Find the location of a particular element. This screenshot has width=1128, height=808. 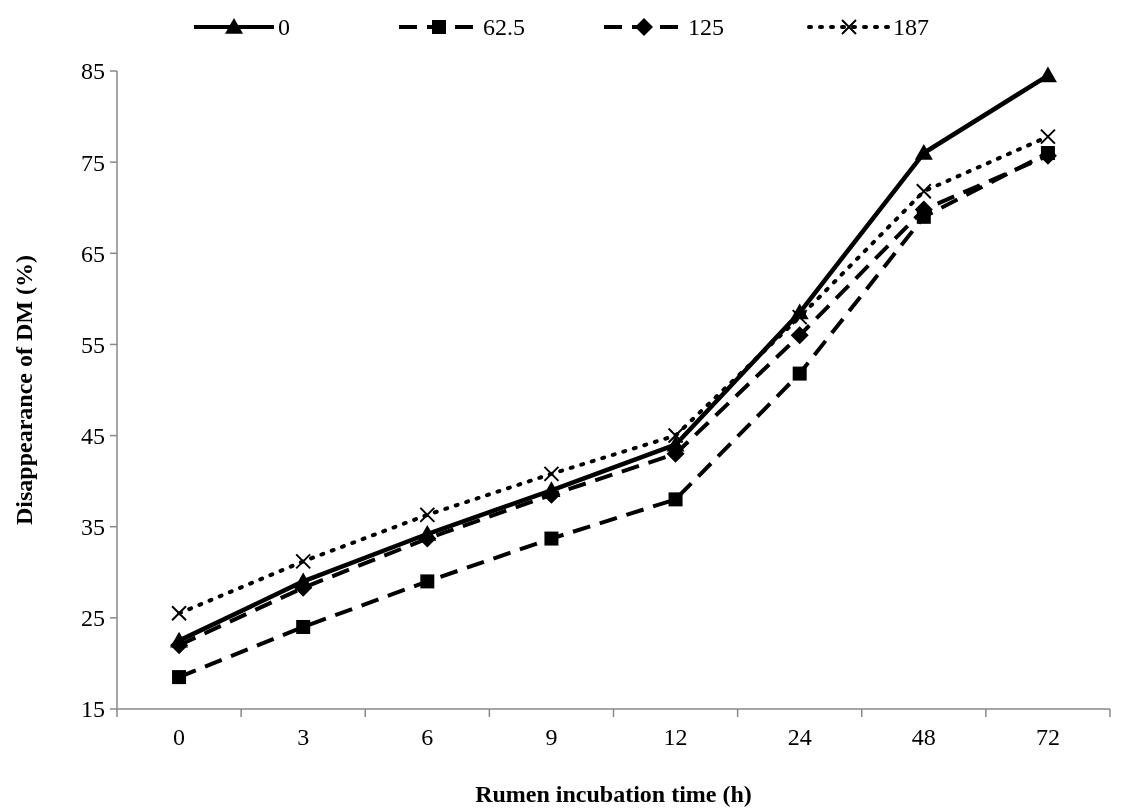

y-axis-title: Disappearance of DM (%) is located at coordinates (24, 390).